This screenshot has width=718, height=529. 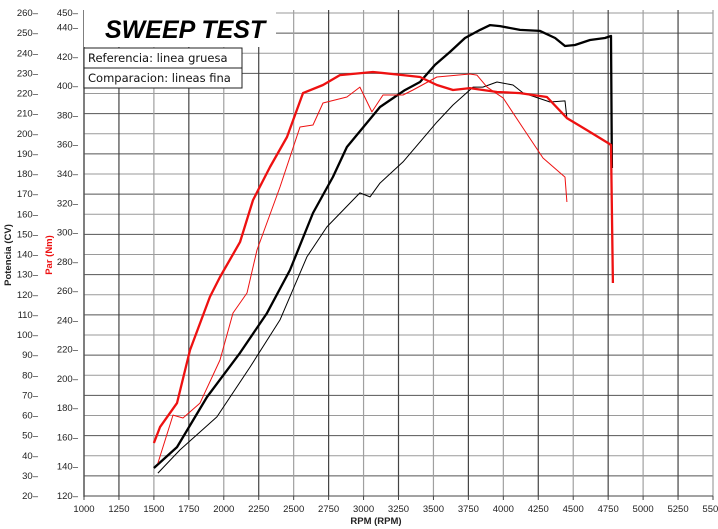 What do you see at coordinates (28, 13) in the screenshot?
I see `potencia-tick-label: 260–` at bounding box center [28, 13].